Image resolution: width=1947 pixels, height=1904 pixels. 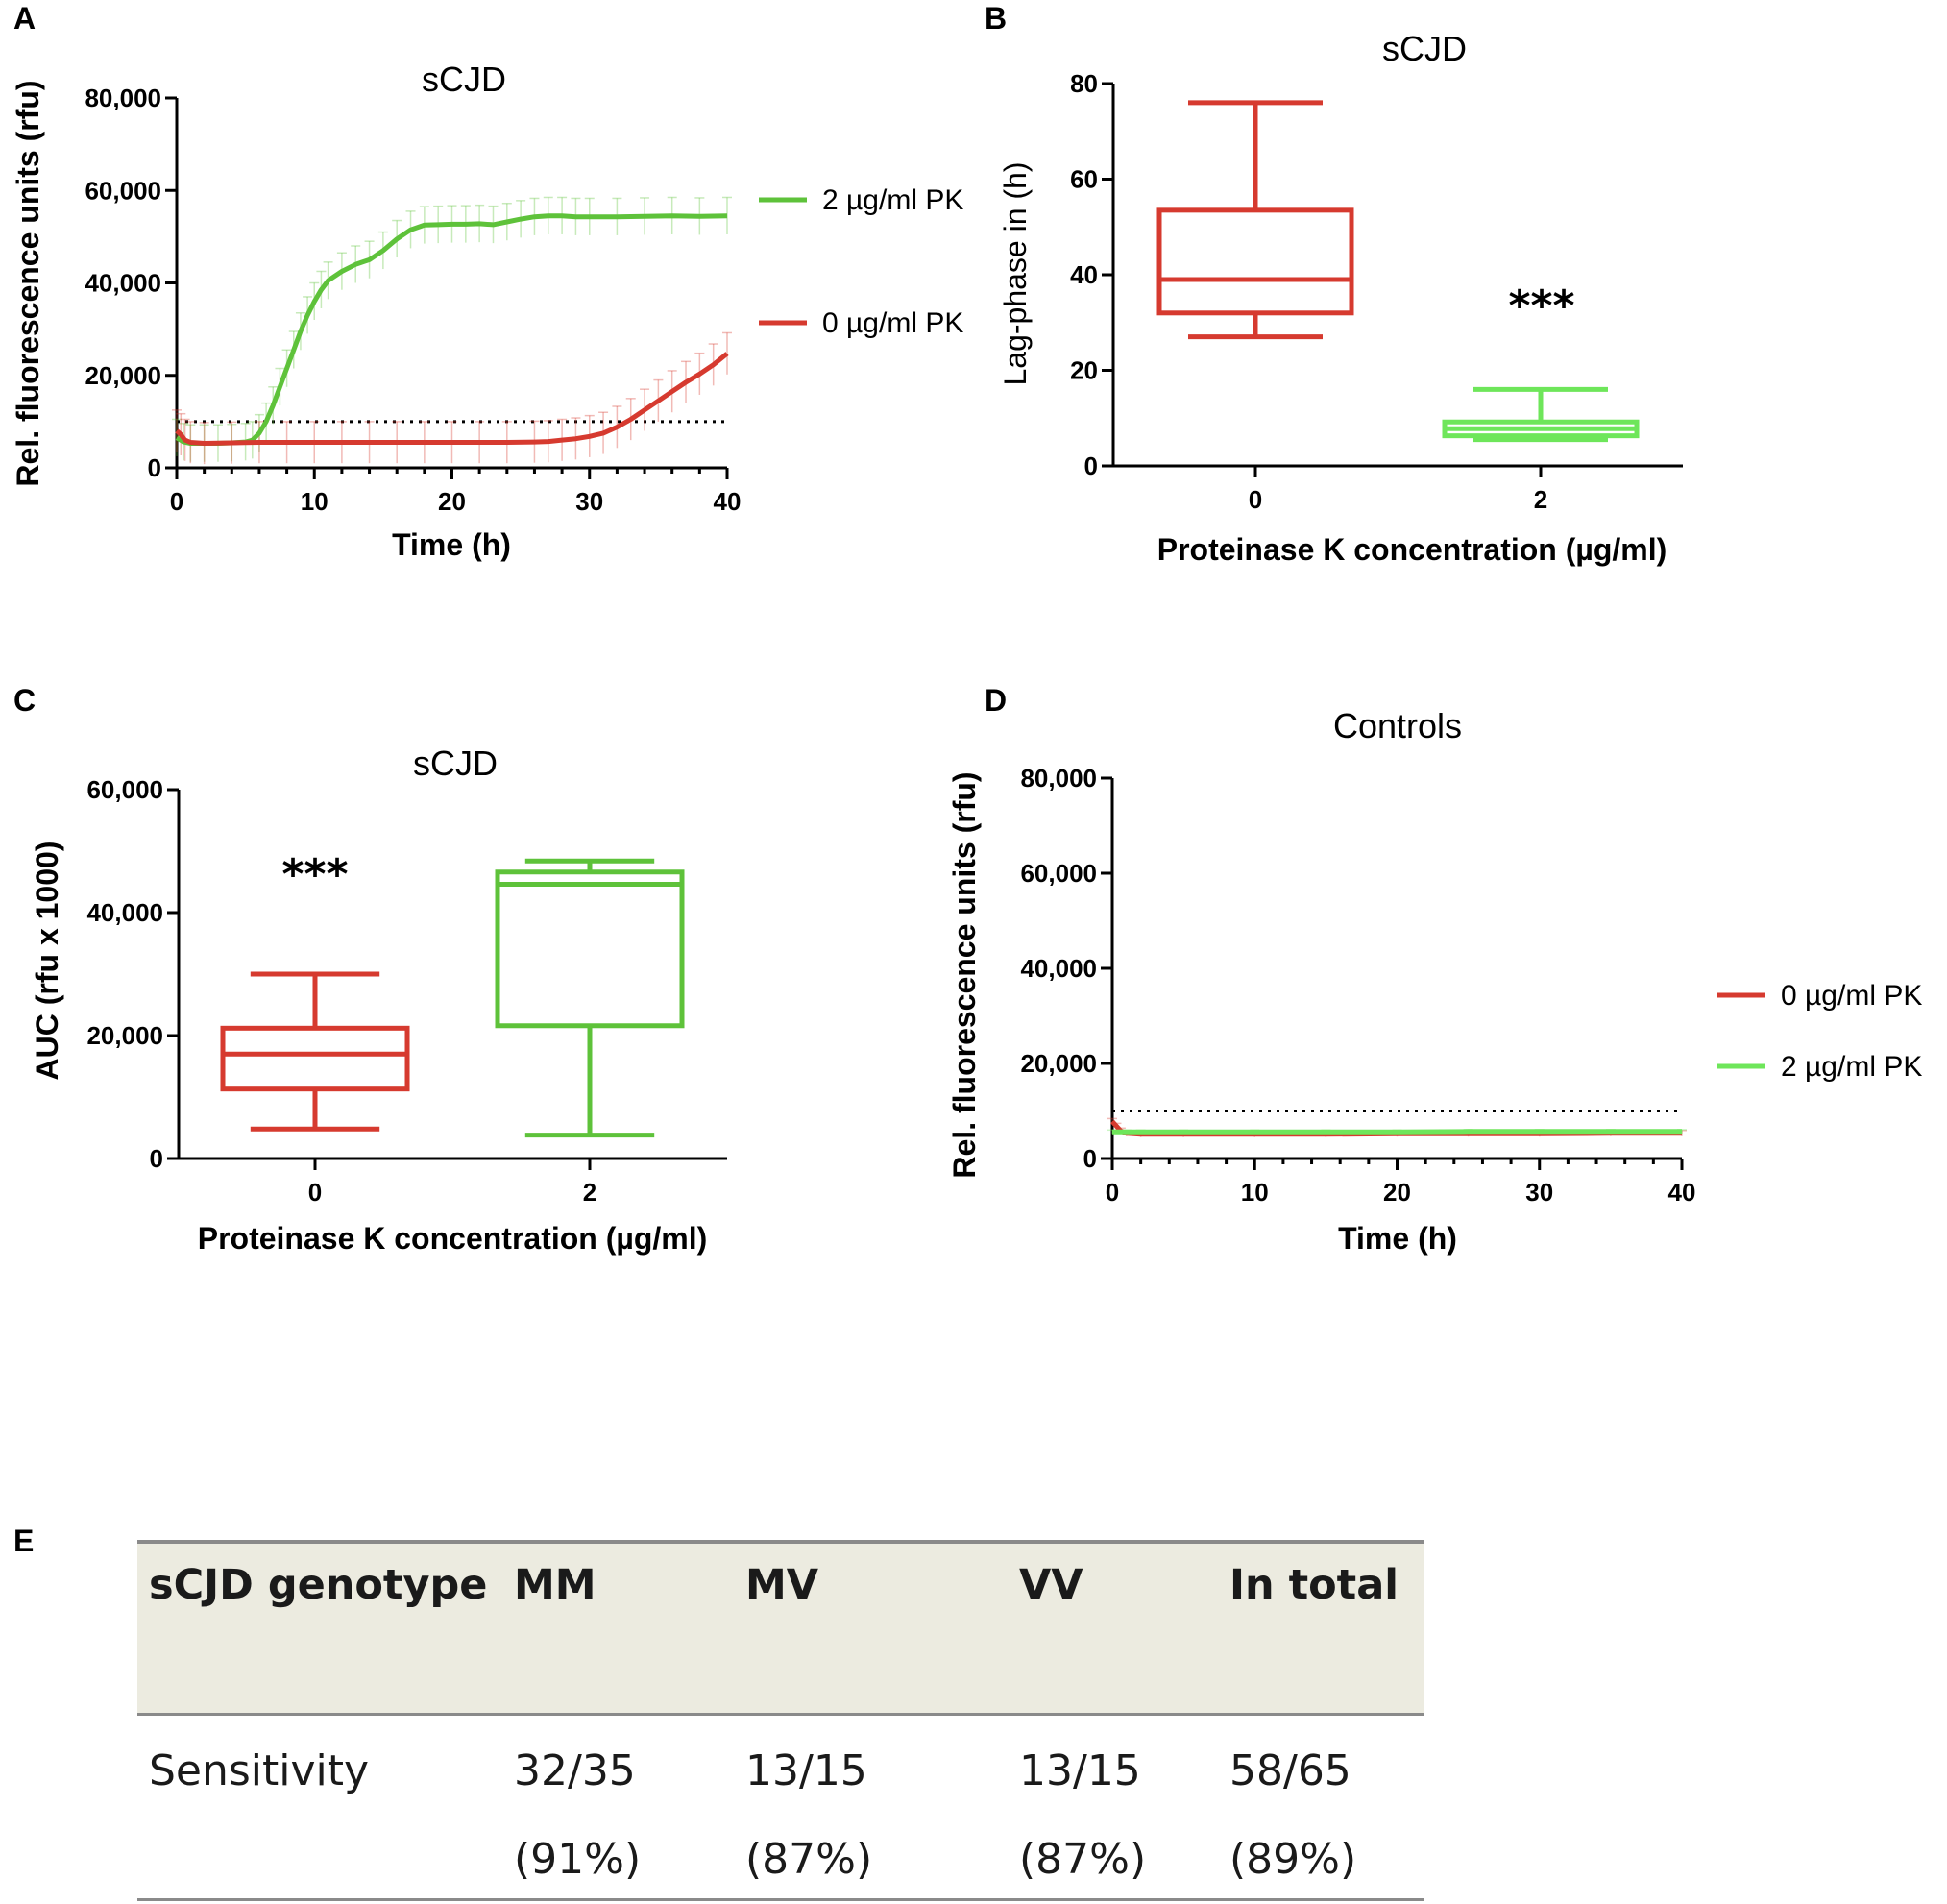 I want to click on panel-a-y-tick-label: 40,000, so click(x=123, y=283).